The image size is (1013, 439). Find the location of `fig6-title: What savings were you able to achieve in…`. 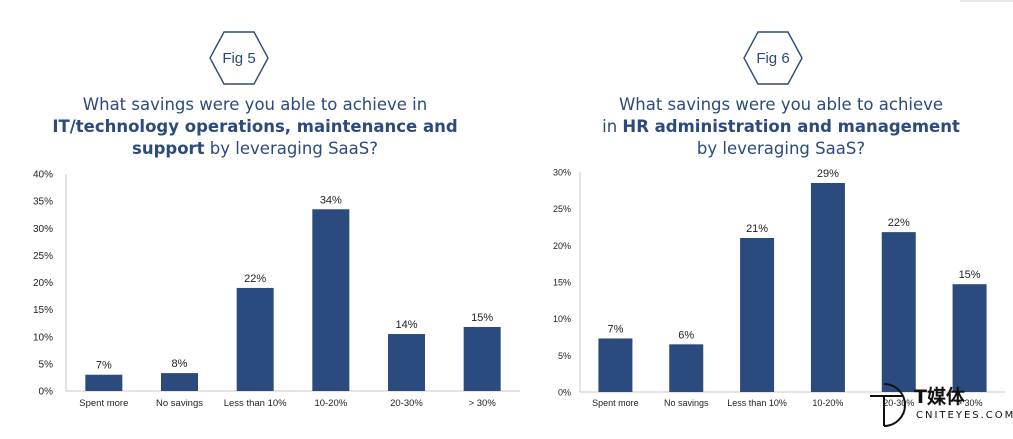

fig6-title: What savings were you able to achieve in… is located at coordinates (781, 127).